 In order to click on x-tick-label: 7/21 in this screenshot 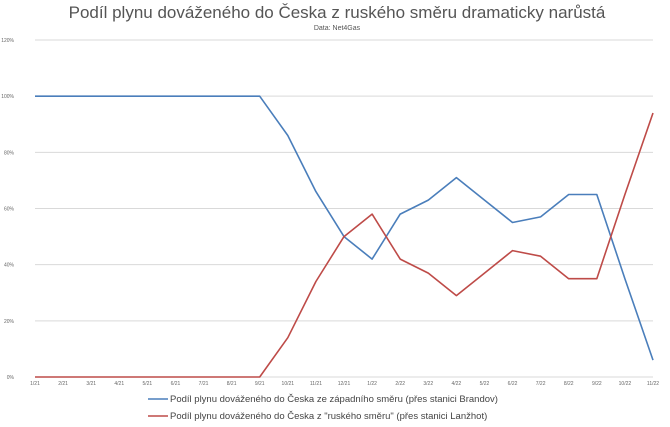, I will do `click(204, 384)`.